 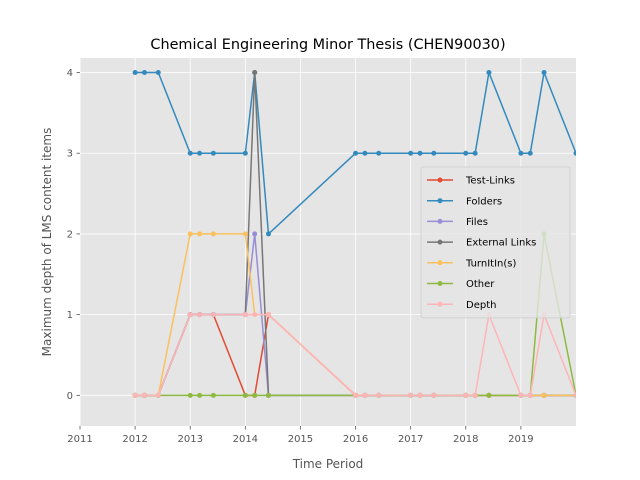 What do you see at coordinates (70, 234) in the screenshot?
I see `y-tick-label: 2` at bounding box center [70, 234].